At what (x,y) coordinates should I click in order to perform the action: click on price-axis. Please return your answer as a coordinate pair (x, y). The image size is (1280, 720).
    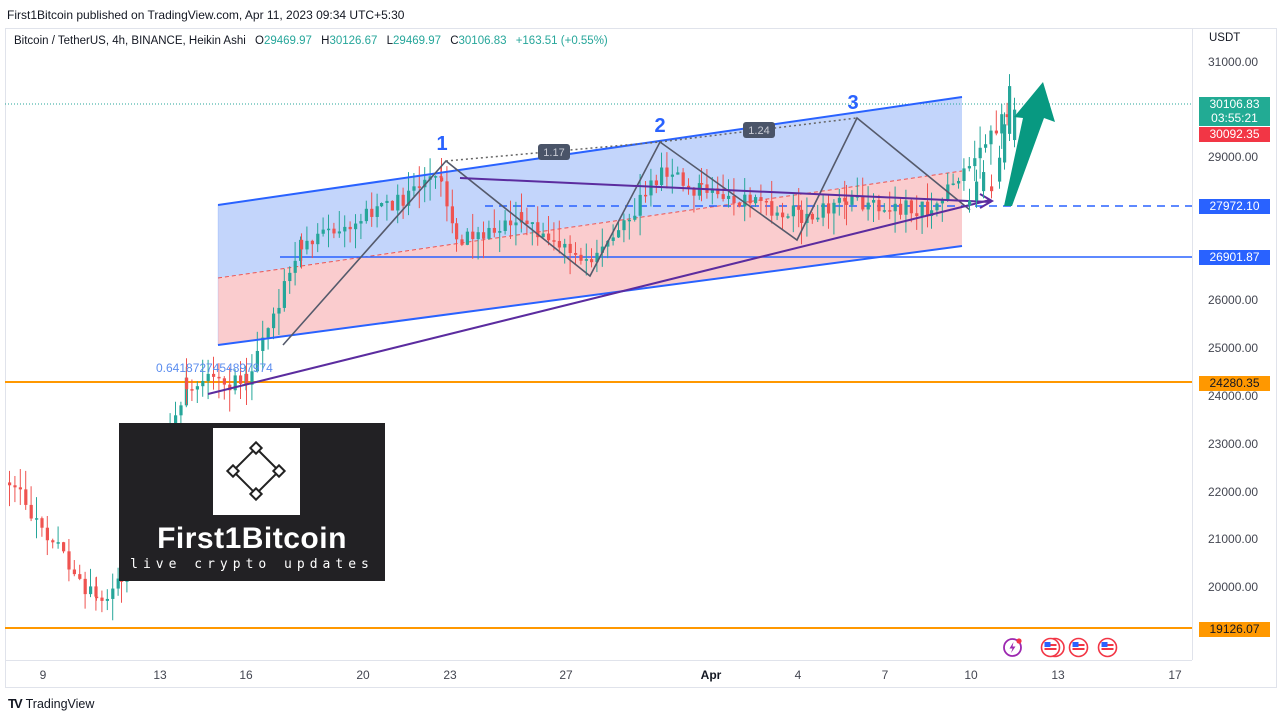
    Looking at the image, I should click on (1234, 344).